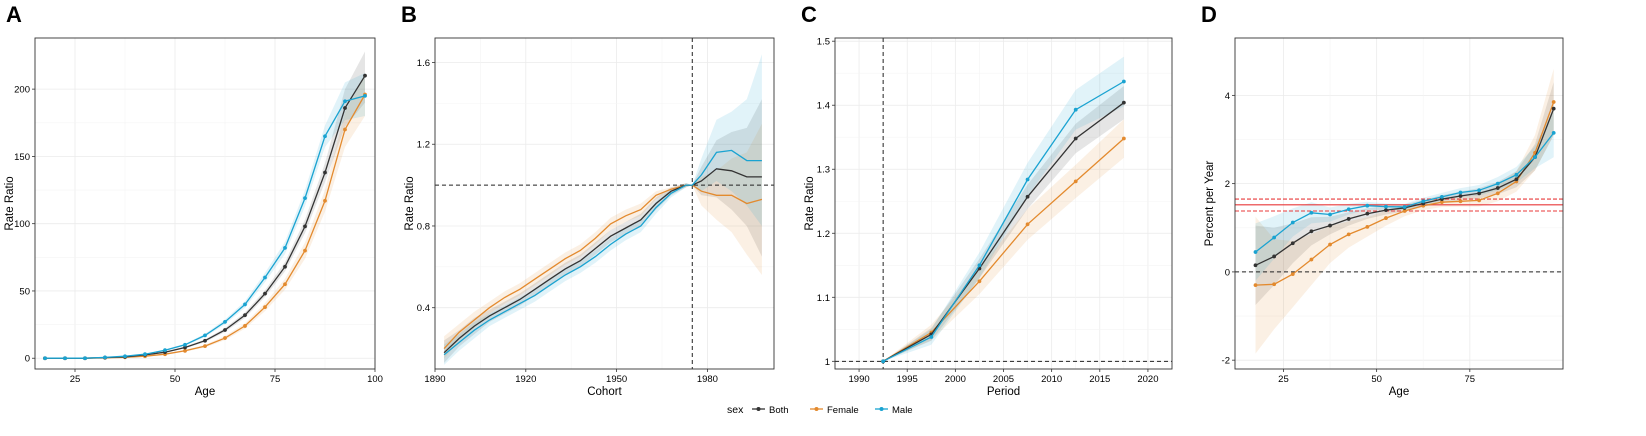 This screenshot has width=1646, height=436. Describe the element at coordinates (827, 362) in the screenshot. I see `panel-c-ytick-label: 1` at that location.